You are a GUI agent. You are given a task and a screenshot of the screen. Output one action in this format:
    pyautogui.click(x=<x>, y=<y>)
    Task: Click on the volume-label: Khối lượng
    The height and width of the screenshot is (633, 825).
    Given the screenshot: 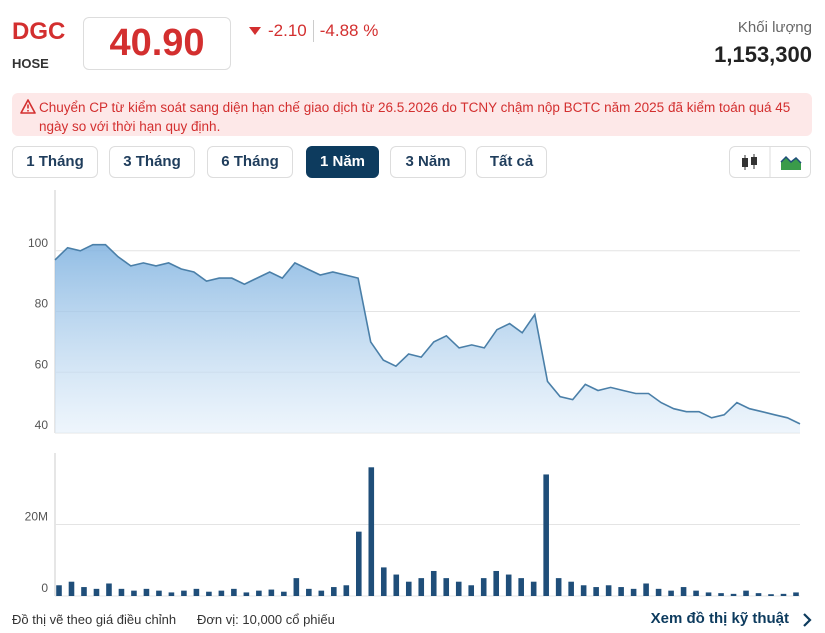 What is the action you would take?
    pyautogui.click(x=774, y=27)
    